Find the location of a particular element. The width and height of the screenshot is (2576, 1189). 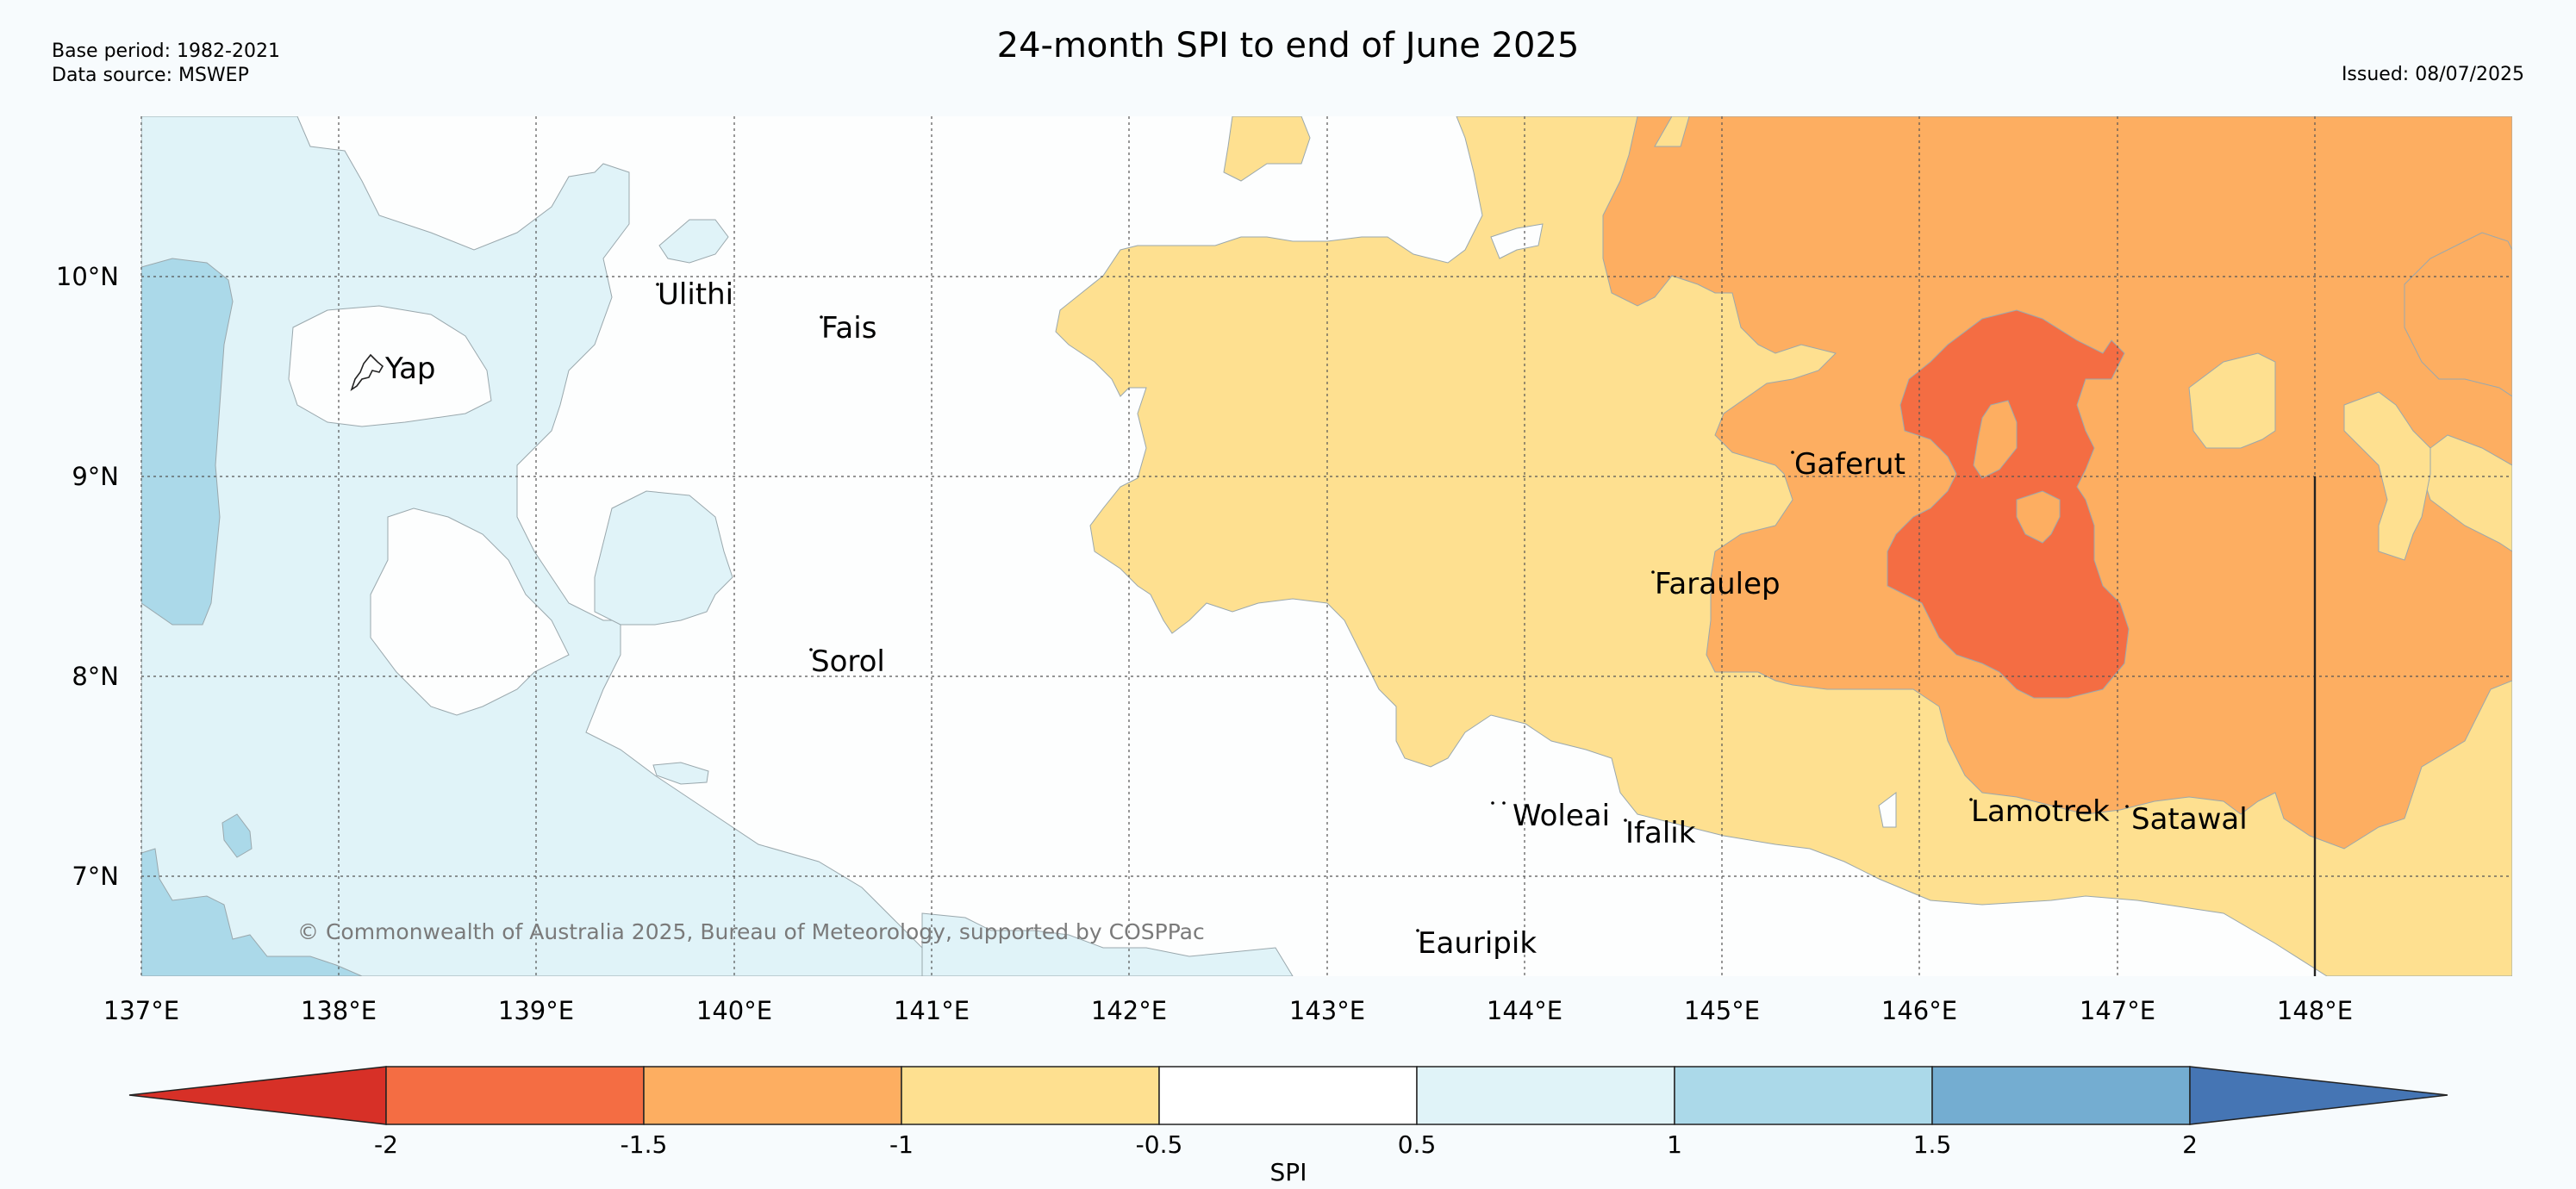

colorbar-tick: 1 is located at coordinates (1674, 1145).